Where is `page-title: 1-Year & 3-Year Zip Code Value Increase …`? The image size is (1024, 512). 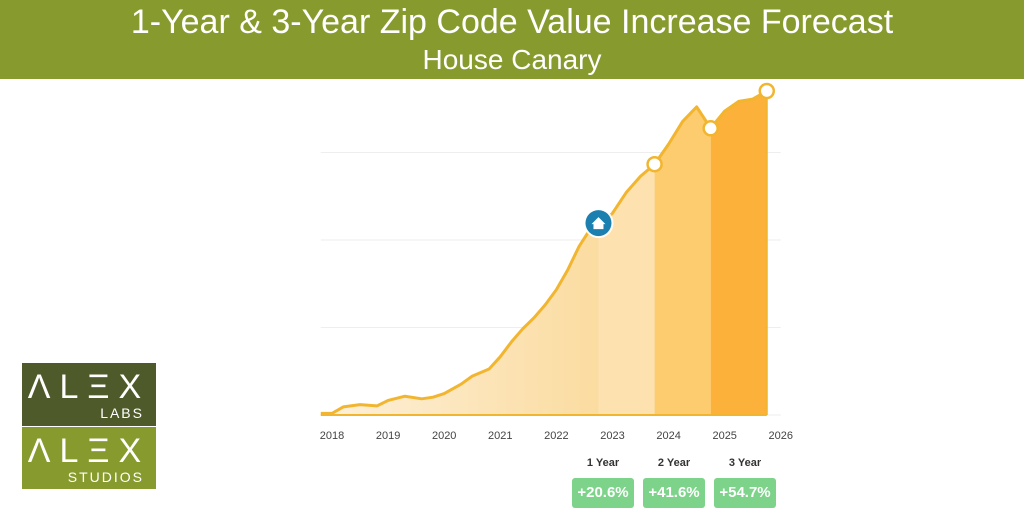 page-title: 1-Year & 3-Year Zip Code Value Increase … is located at coordinates (512, 22).